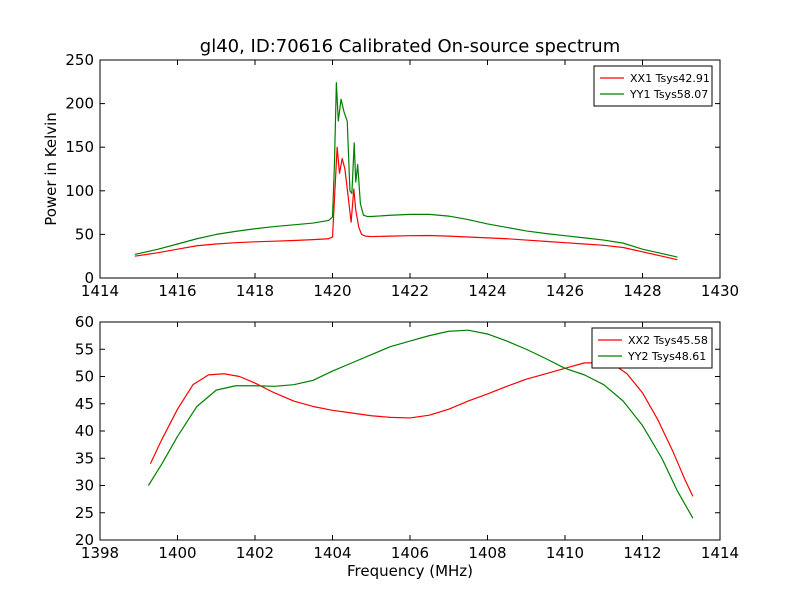 The width and height of the screenshot is (800, 600). What do you see at coordinates (668, 94) in the screenshot?
I see `legend-label: YY1 Tsys58.07` at bounding box center [668, 94].